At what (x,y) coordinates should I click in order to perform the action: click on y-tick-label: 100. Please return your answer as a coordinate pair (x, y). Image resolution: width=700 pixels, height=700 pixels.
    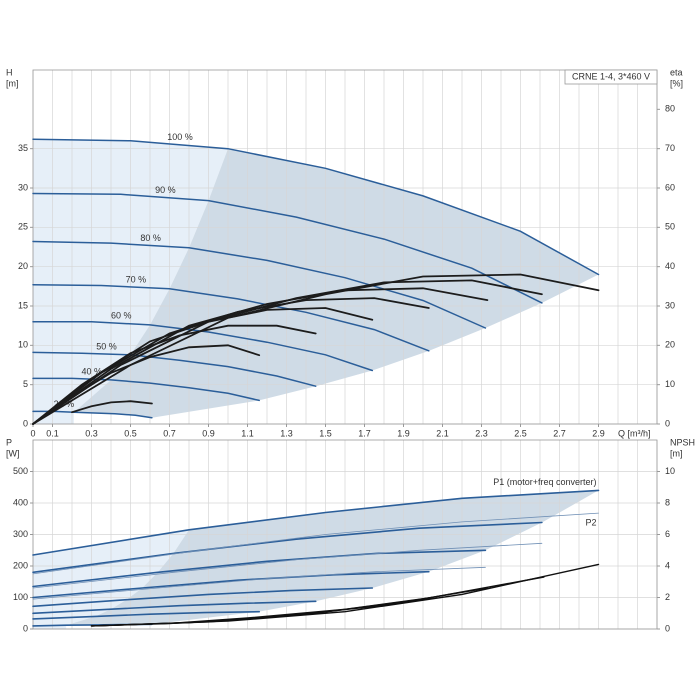
    Looking at the image, I should click on (20, 597).